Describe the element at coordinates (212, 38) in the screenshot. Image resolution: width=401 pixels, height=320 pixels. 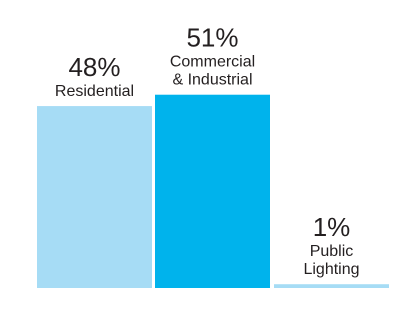
I see `value-label-commercial-industrial: 51%` at that location.